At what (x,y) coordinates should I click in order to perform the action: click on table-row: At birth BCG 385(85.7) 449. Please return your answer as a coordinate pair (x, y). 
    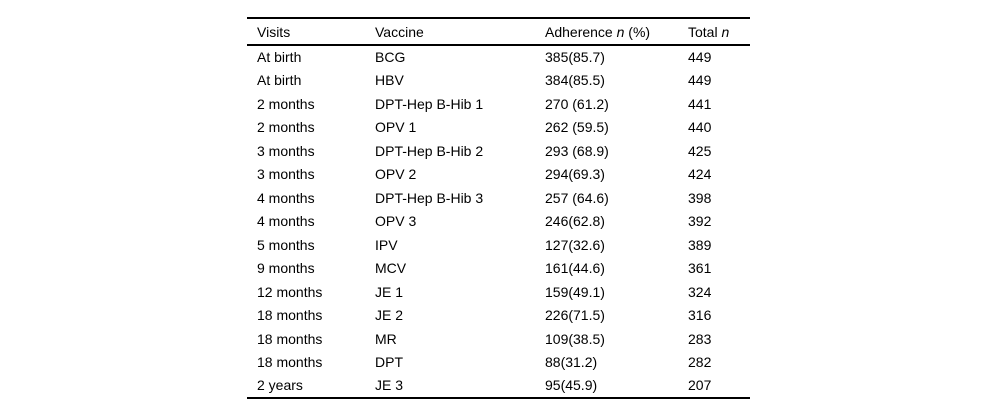
    Looking at the image, I should click on (498, 57).